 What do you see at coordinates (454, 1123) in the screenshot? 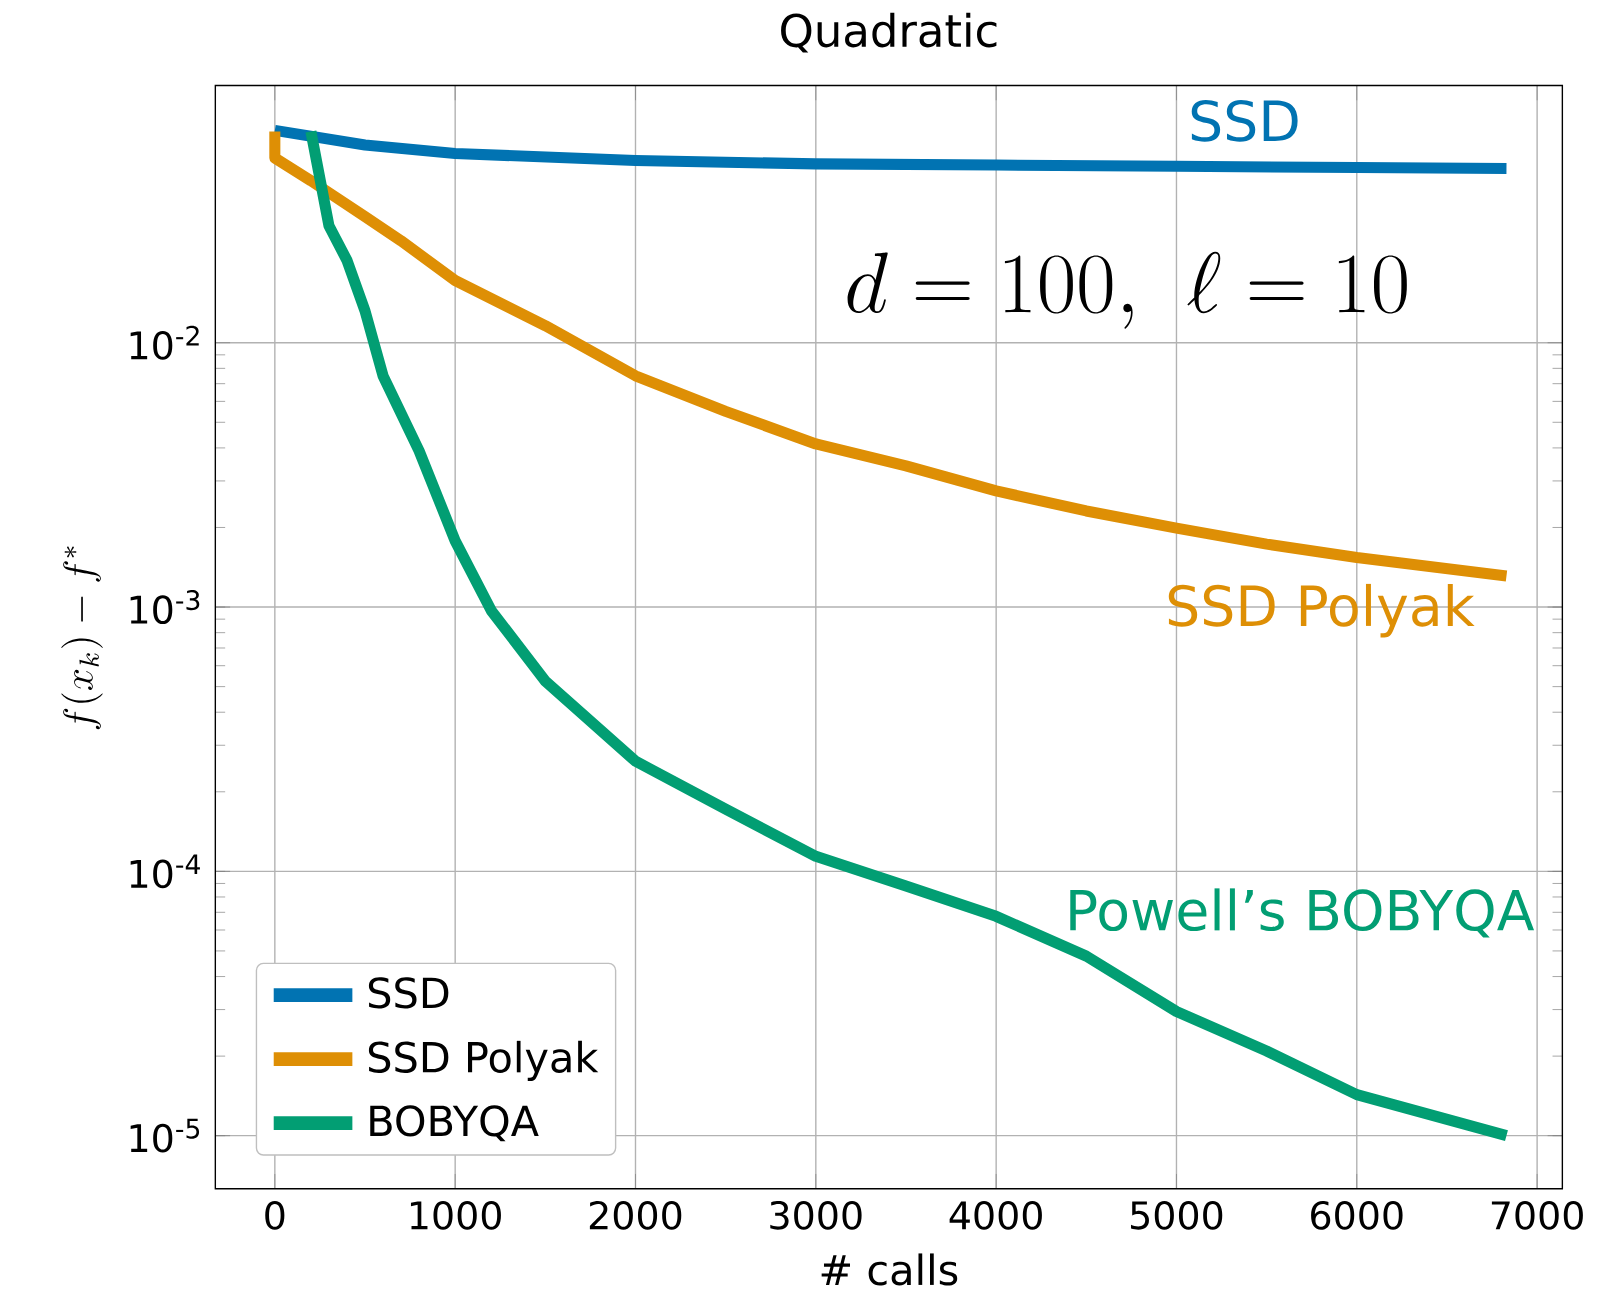
I see `legend-label: BOBYQA` at bounding box center [454, 1123].